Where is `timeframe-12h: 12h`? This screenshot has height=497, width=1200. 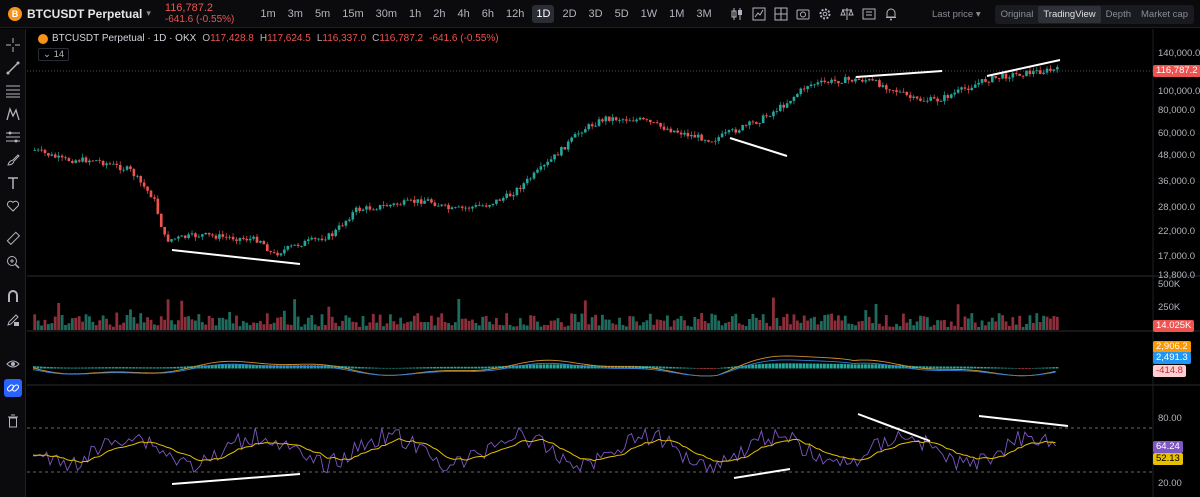 timeframe-12h: 12h is located at coordinates (515, 13).